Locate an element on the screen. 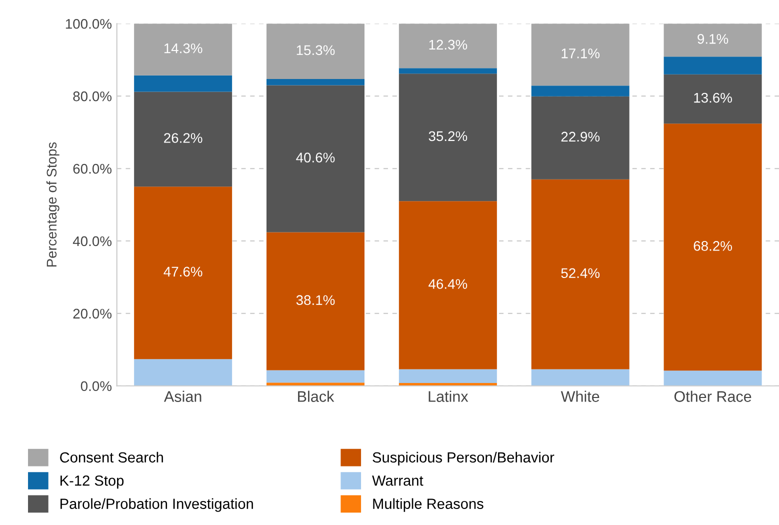 The width and height of the screenshot is (779, 525). data-label: 9.1% is located at coordinates (713, 39).